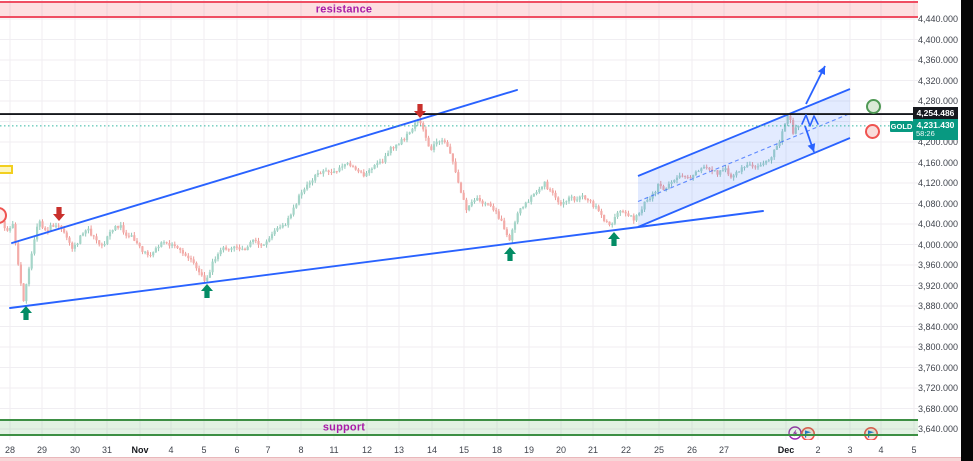 The width and height of the screenshot is (973, 461). I want to click on price-tick-label: 4,360.000, so click(937, 60).